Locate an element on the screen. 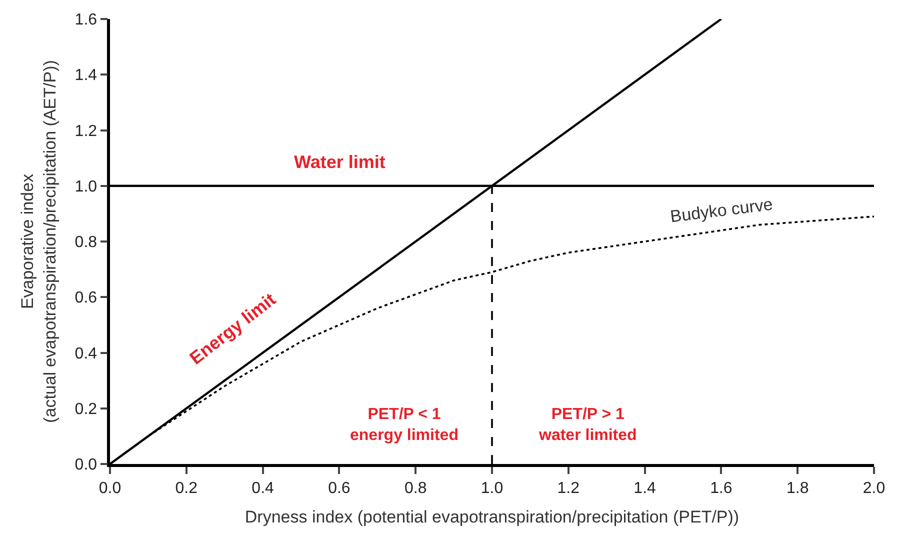  x-tick-label: 1.2 is located at coordinates (568, 488).